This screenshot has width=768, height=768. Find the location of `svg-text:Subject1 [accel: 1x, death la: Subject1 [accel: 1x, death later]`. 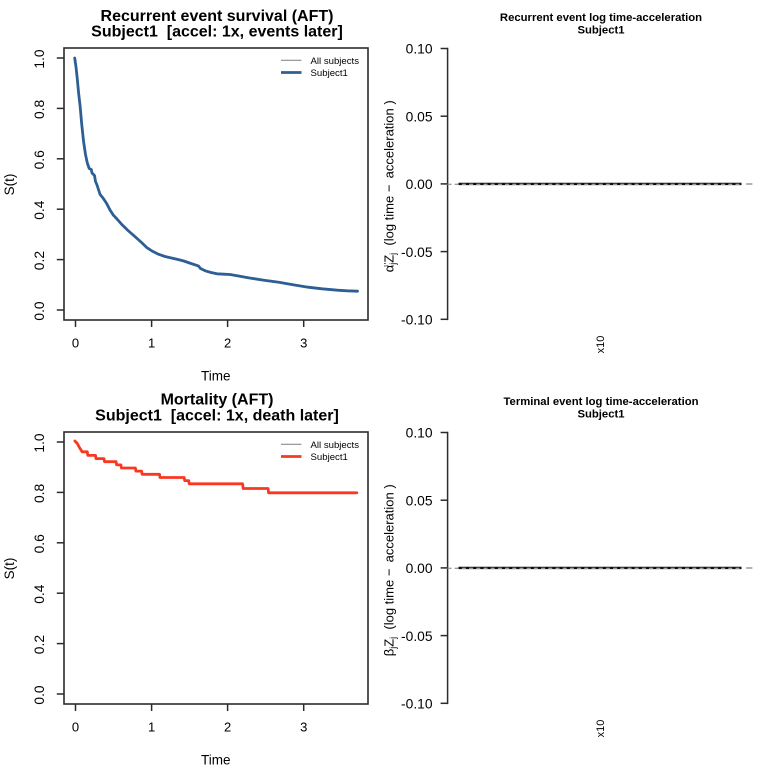

svg-text:Subject1 [accel: 1x, death la: Subject1 [accel: 1x, death later] is located at coordinates (217, 415).